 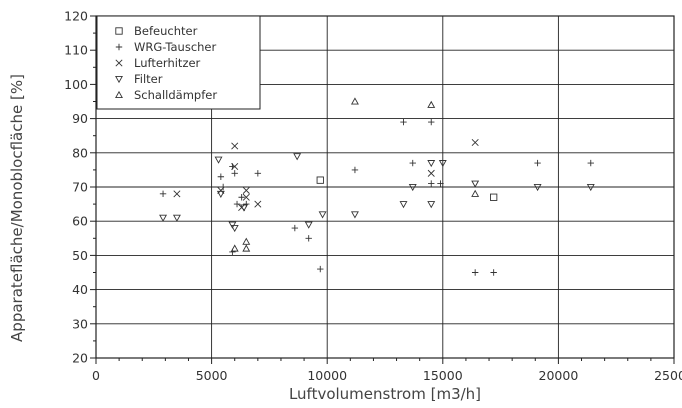 I want to click on legend-label-schalld-mpfer: Schalldämpfer, so click(x=175, y=95).